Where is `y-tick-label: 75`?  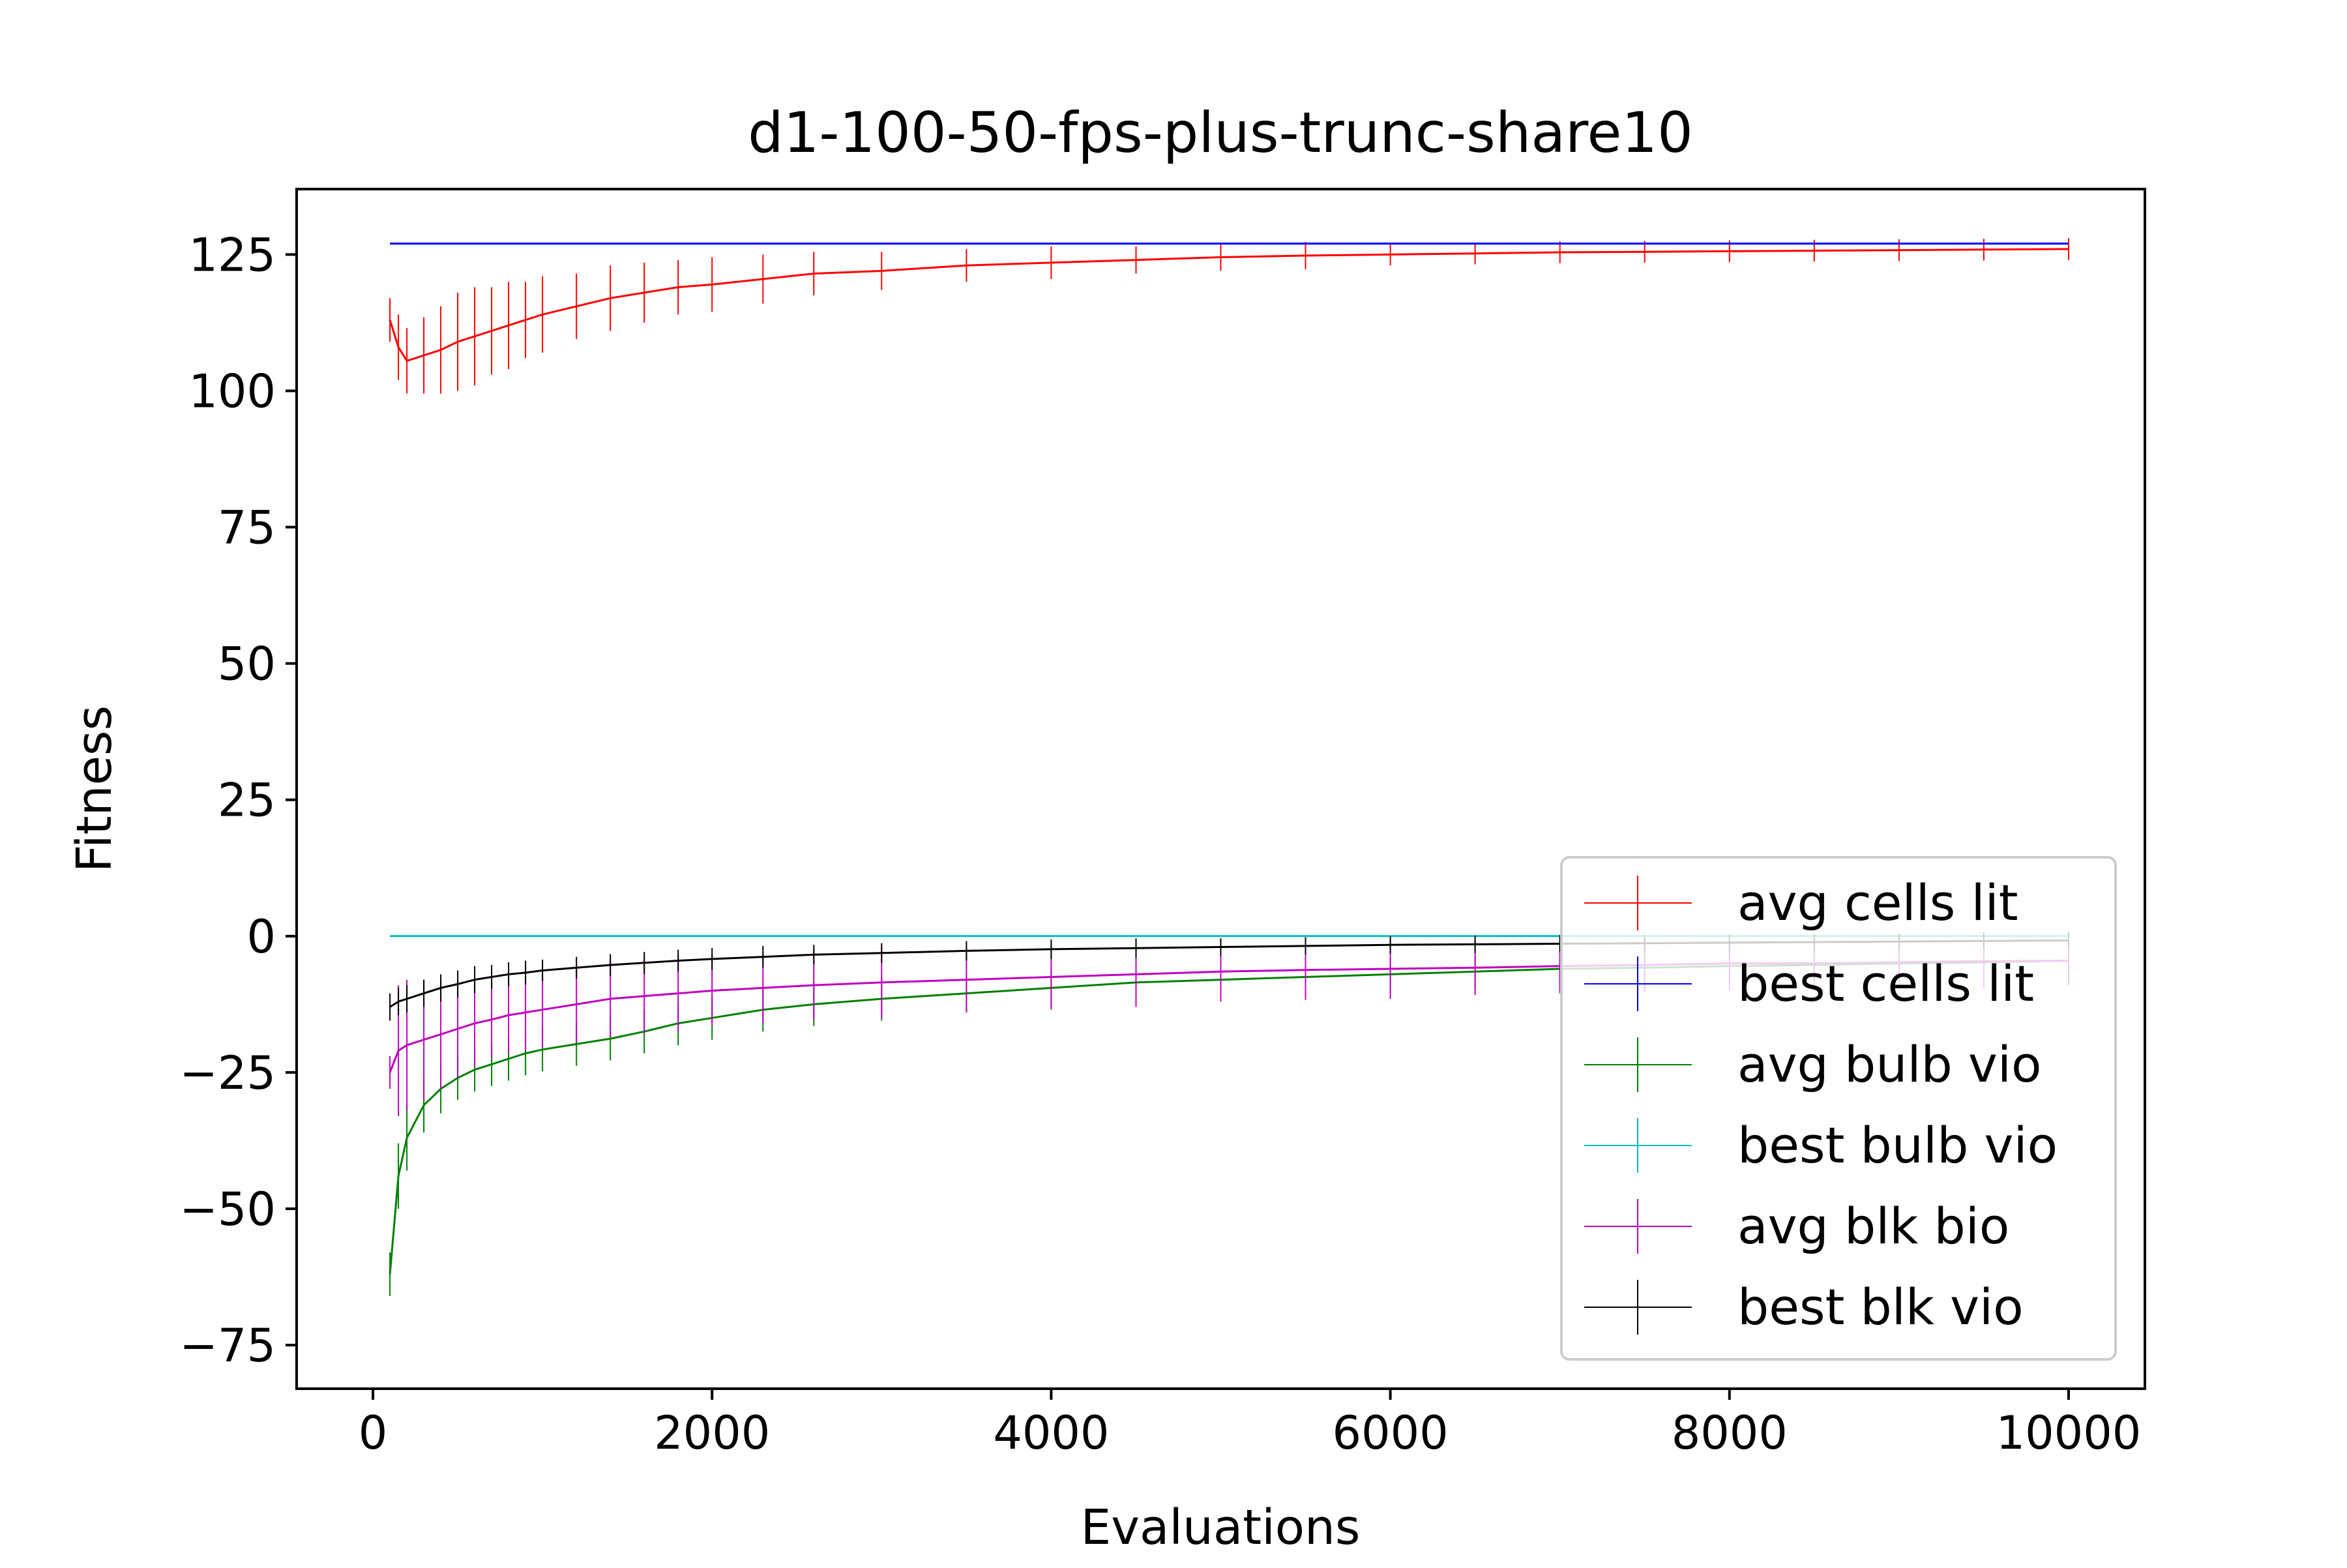
y-tick-label: 75 is located at coordinates (247, 528).